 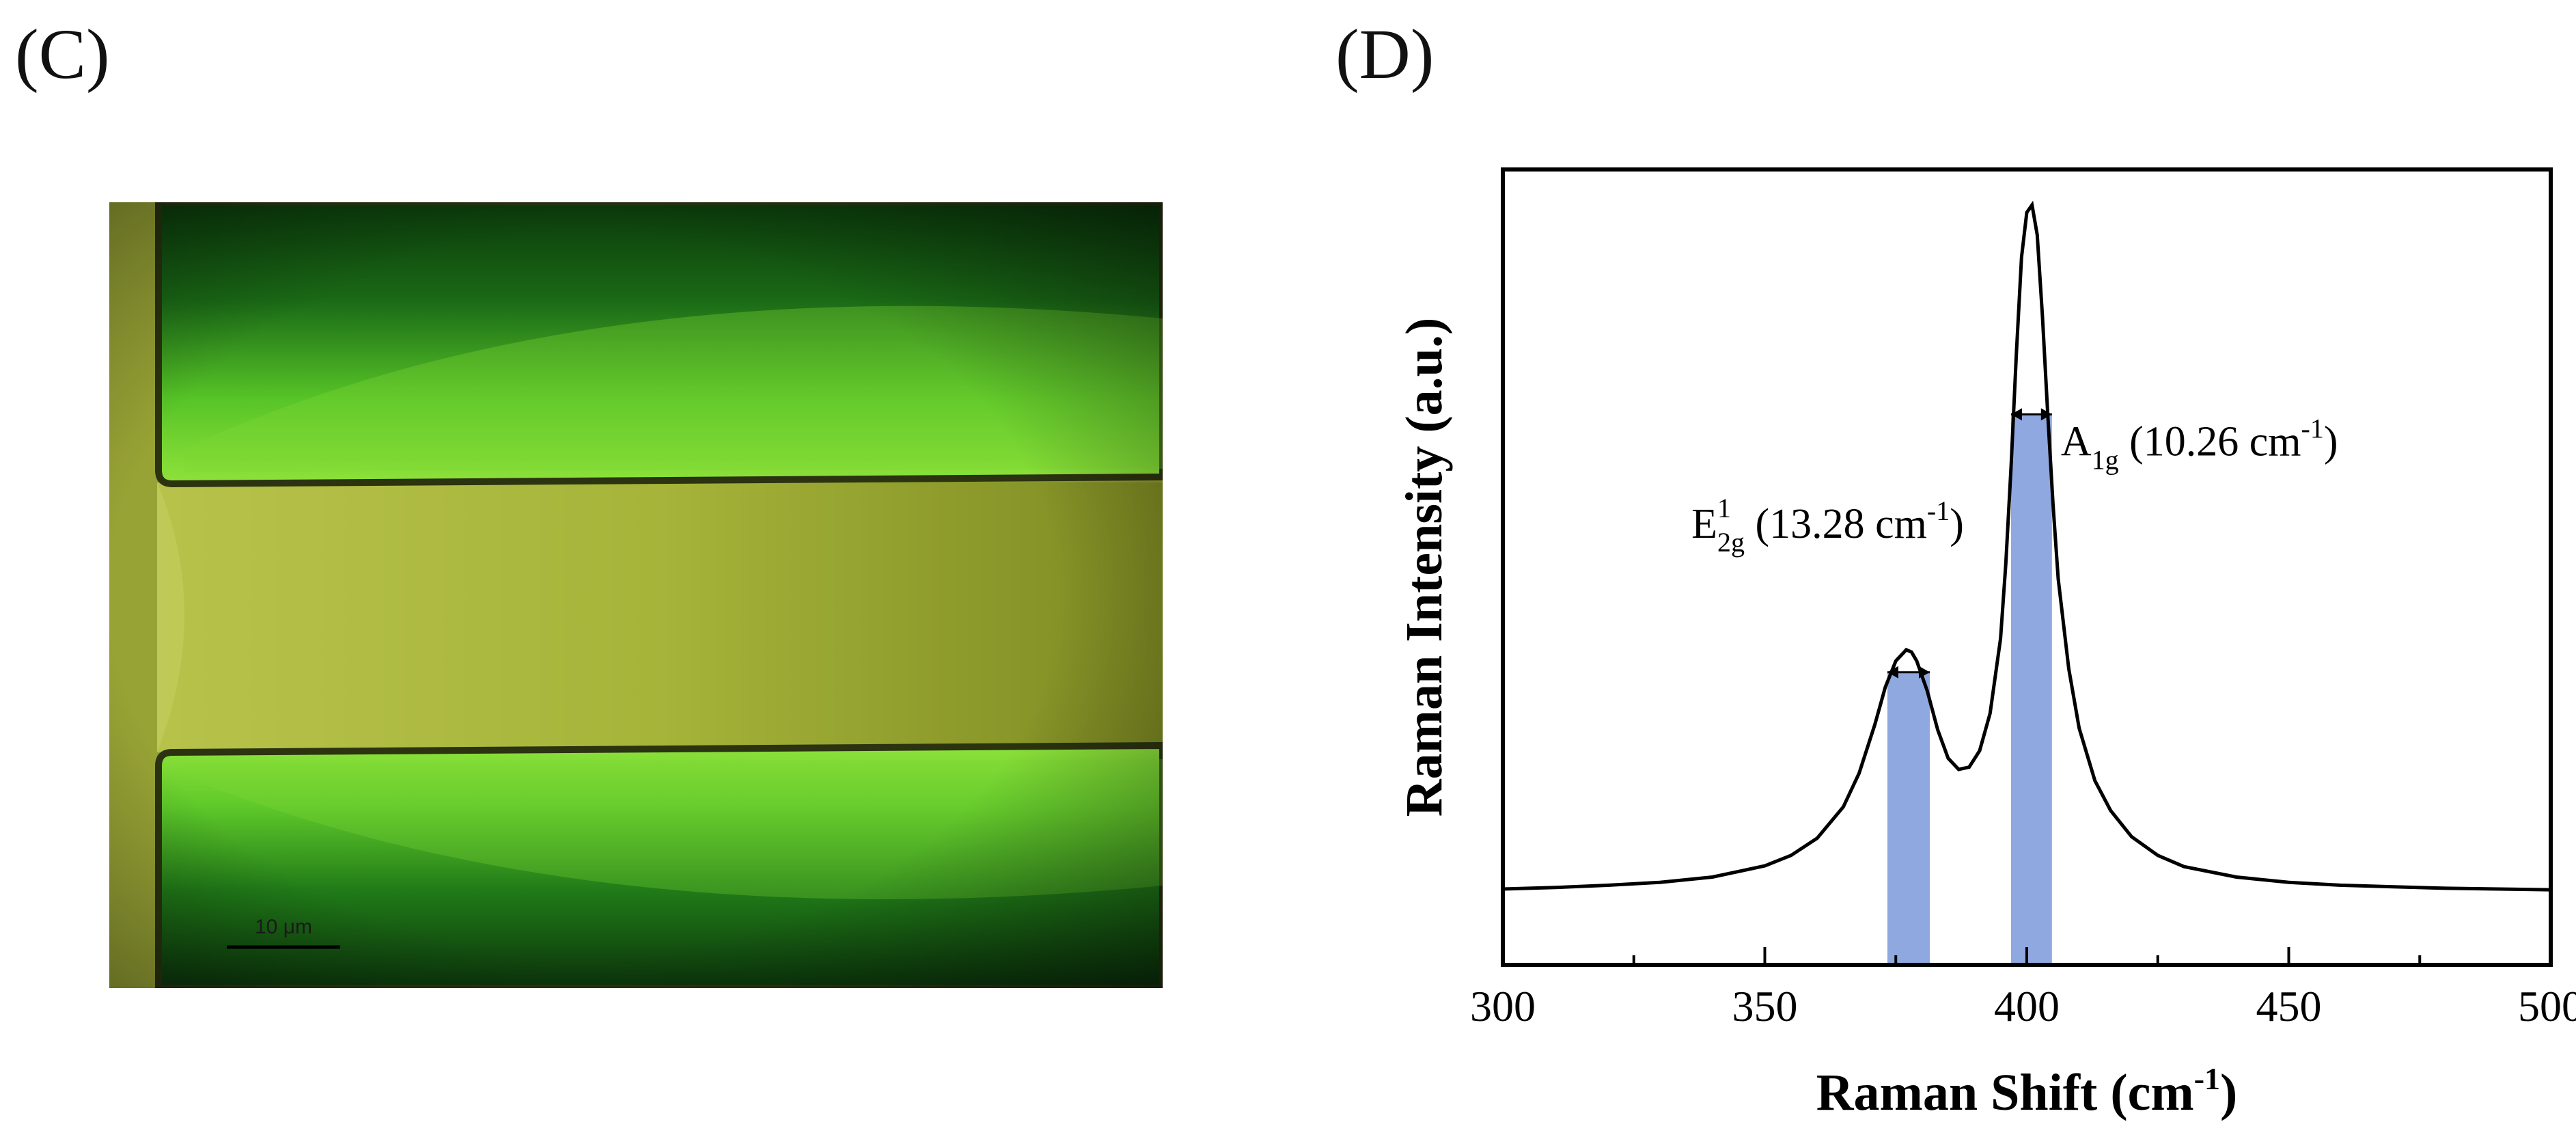 What do you see at coordinates (284, 927) in the screenshot?
I see `scale-bar-label: 10 μm` at bounding box center [284, 927].